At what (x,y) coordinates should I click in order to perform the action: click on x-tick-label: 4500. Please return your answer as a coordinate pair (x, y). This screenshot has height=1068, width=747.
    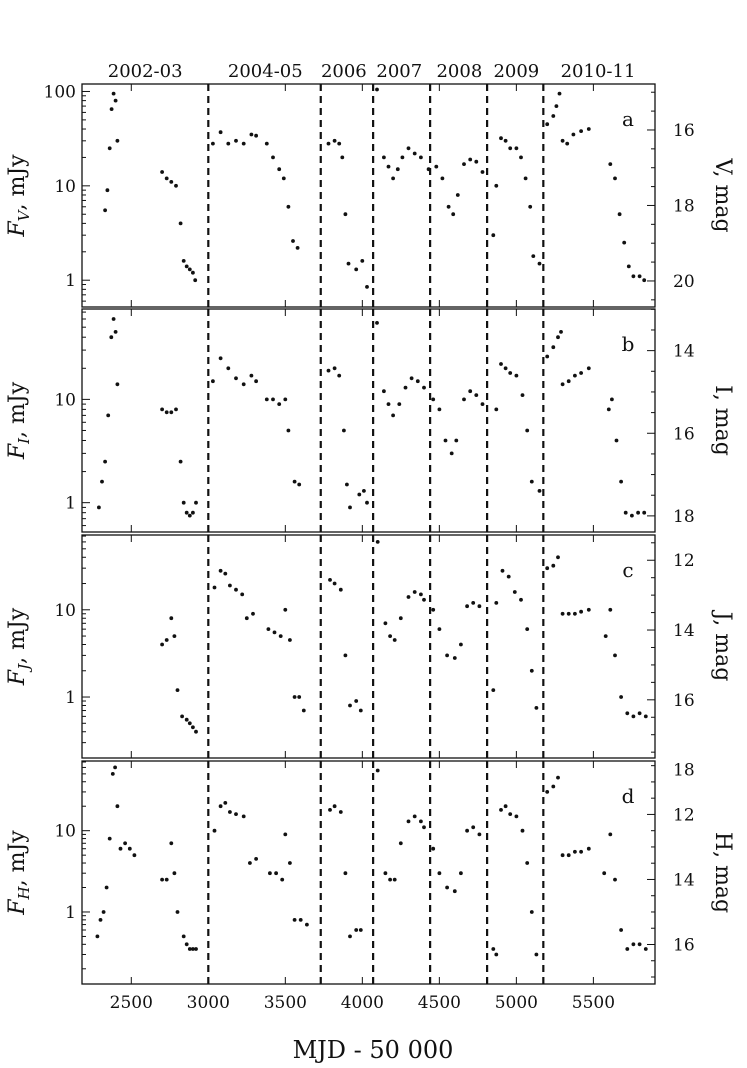
    Looking at the image, I should click on (439, 1003).